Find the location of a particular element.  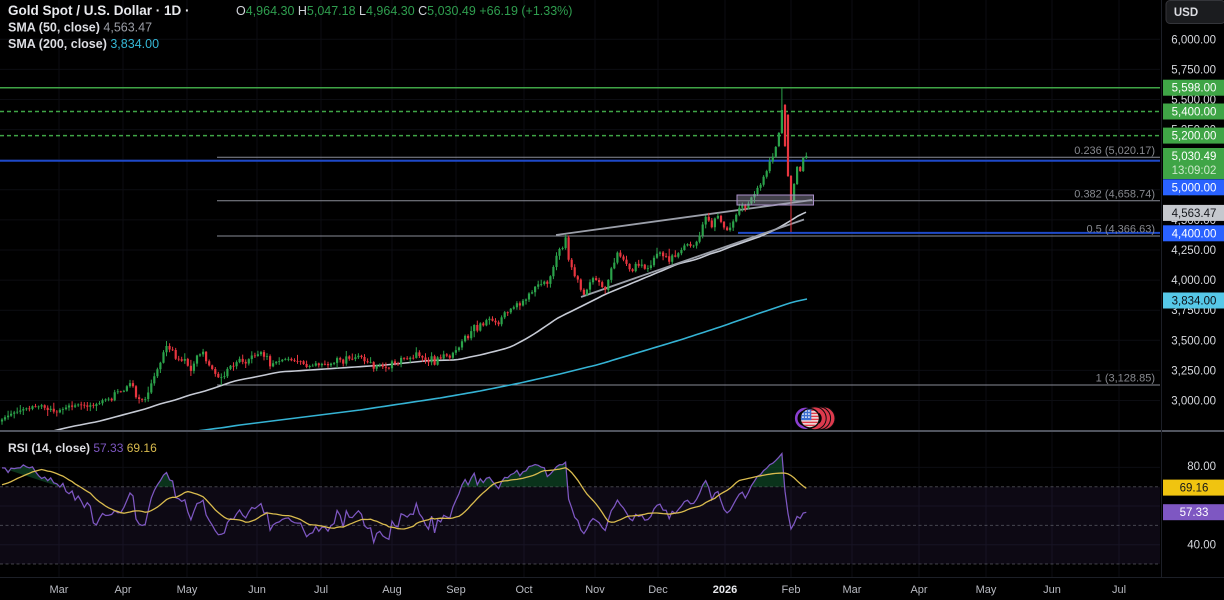

svg-text: 0.382 (4,658.74) is located at coordinates (1114, 194).